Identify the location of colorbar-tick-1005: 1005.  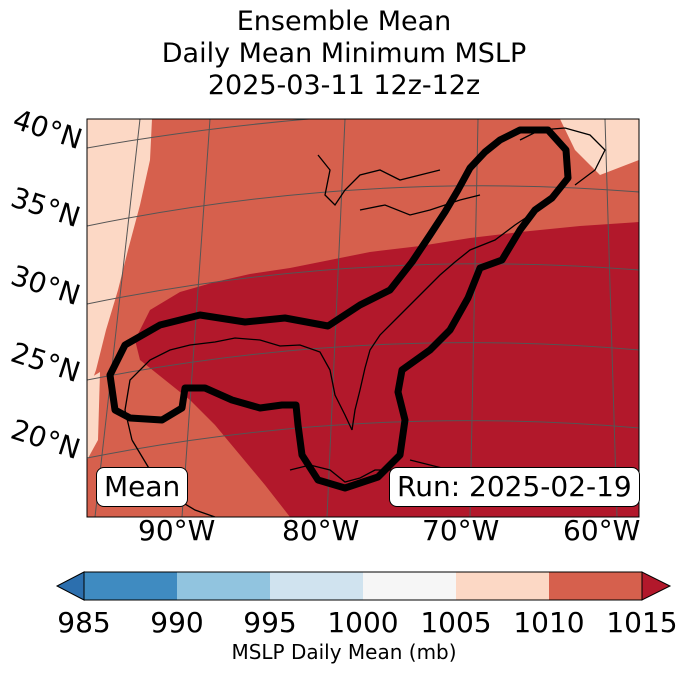
(456, 622).